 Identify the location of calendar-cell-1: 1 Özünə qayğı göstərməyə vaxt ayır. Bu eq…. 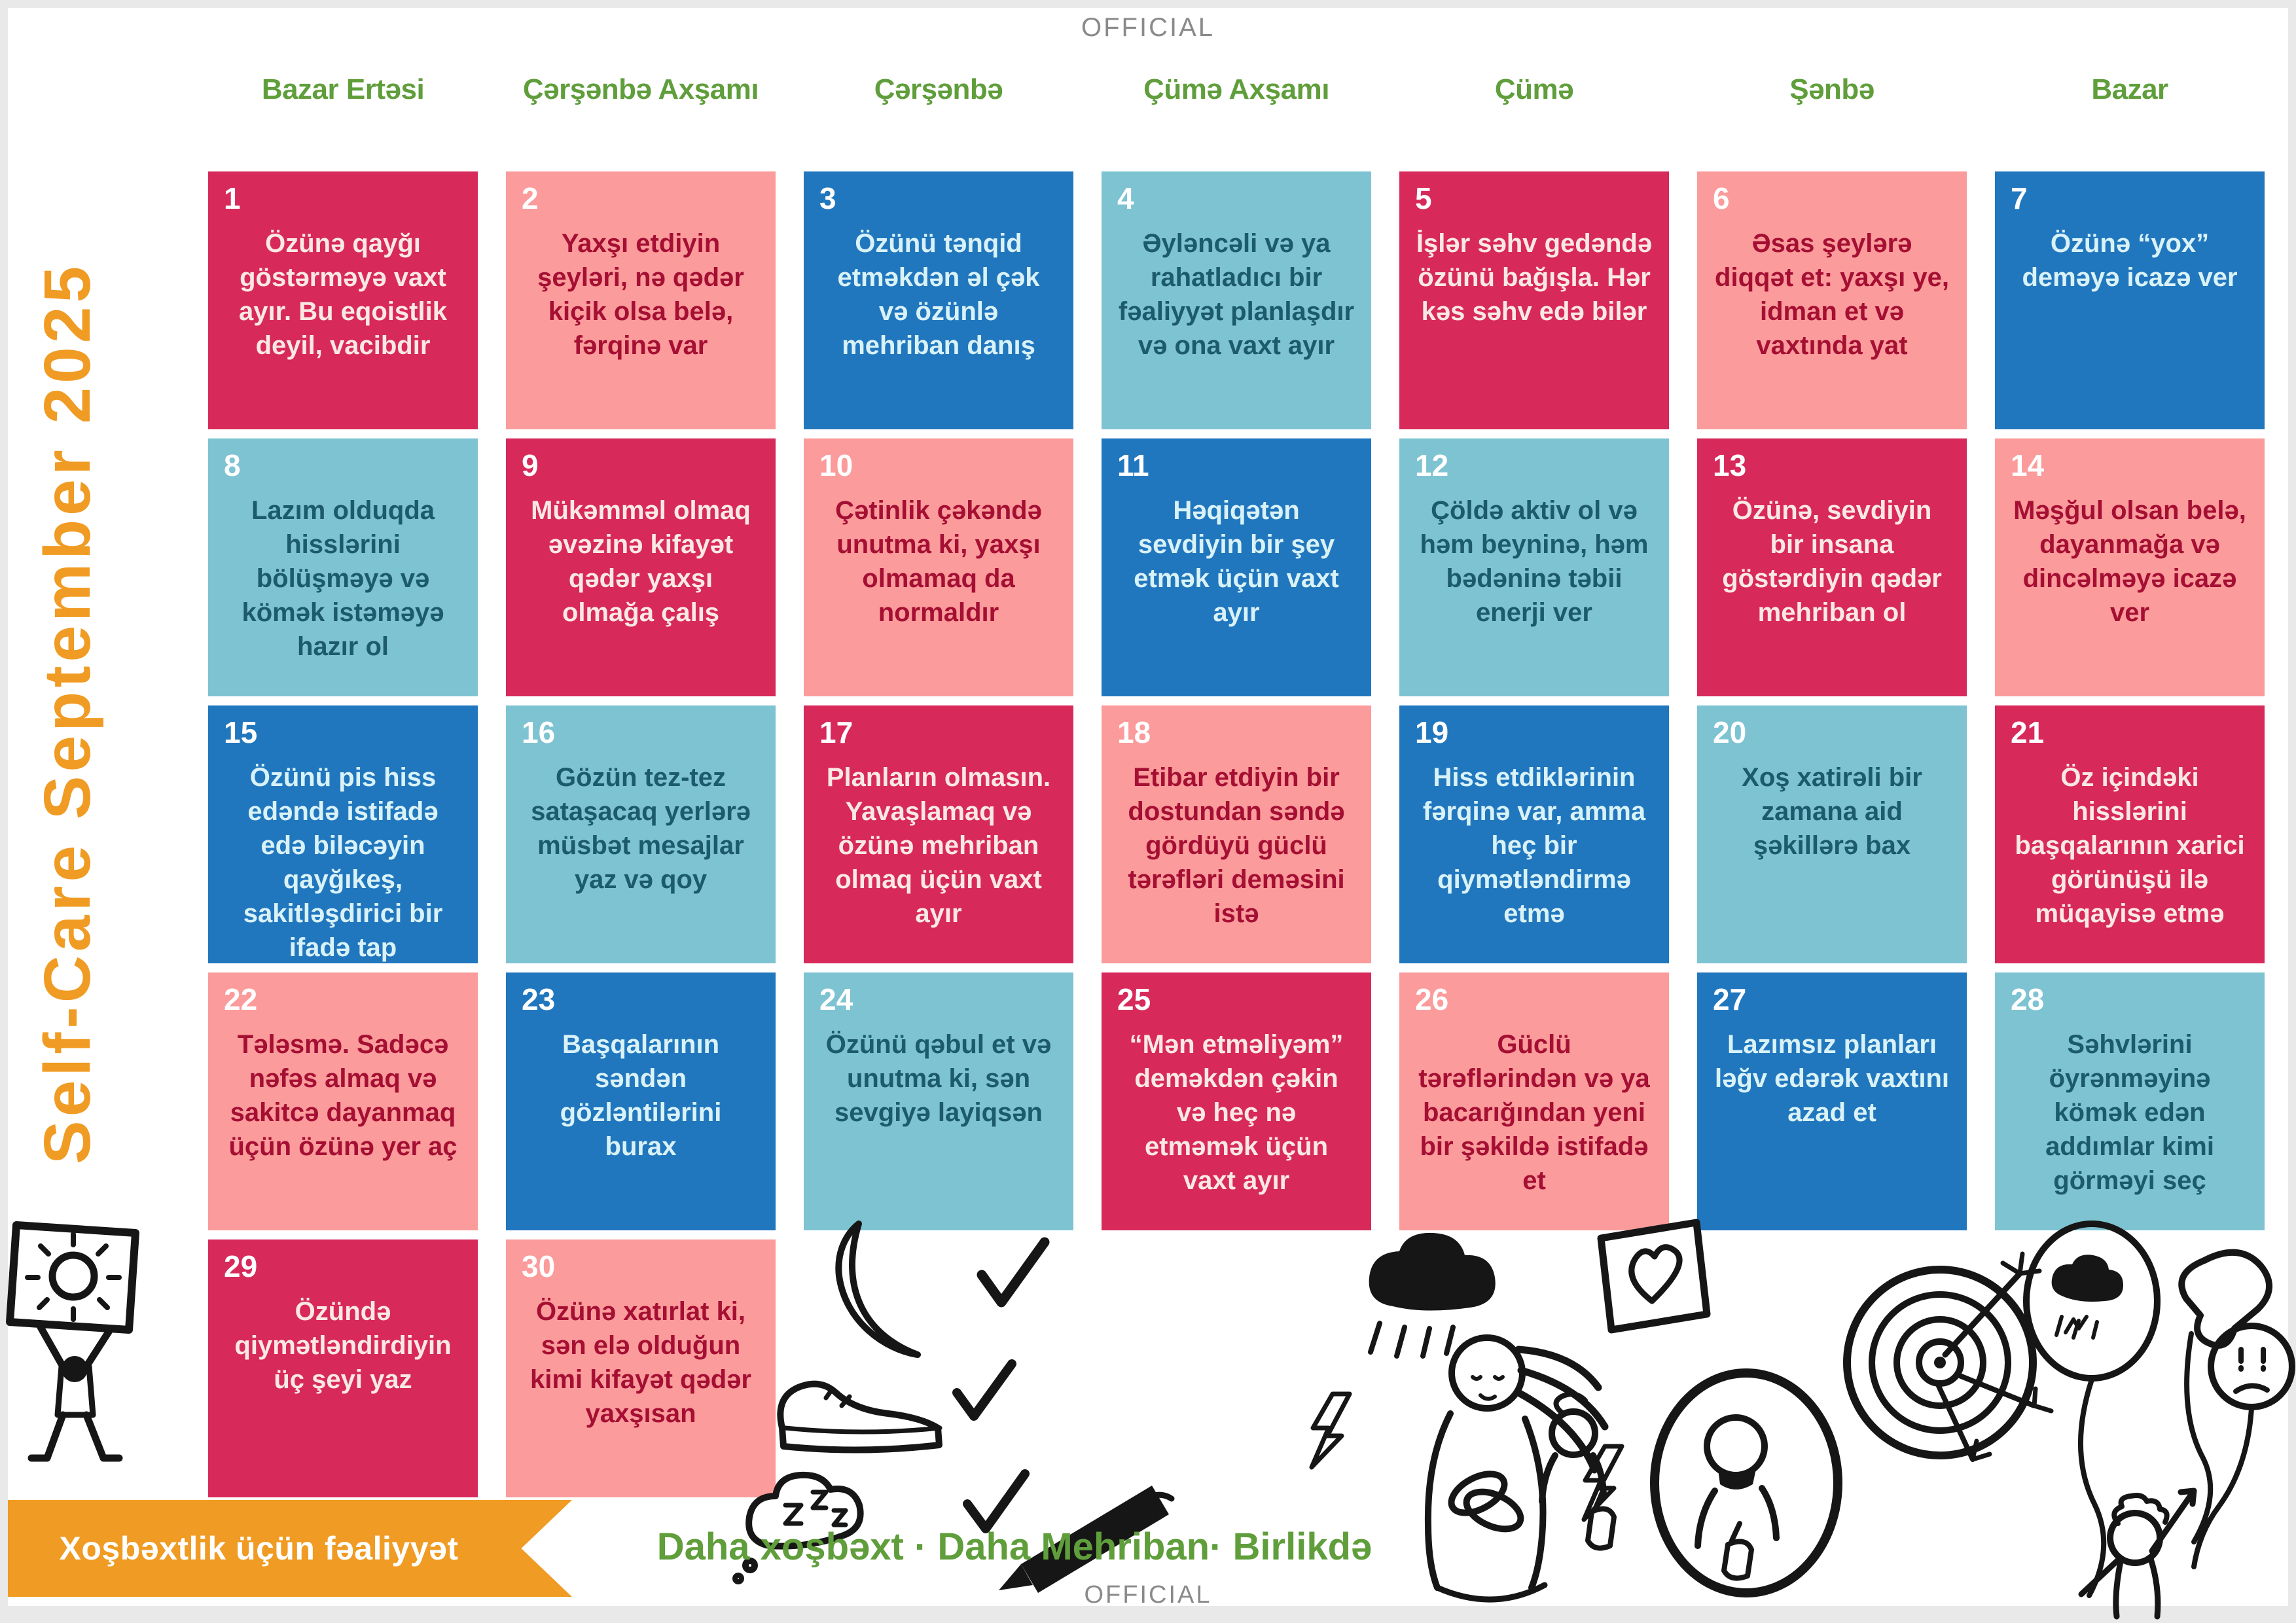
(343, 300).